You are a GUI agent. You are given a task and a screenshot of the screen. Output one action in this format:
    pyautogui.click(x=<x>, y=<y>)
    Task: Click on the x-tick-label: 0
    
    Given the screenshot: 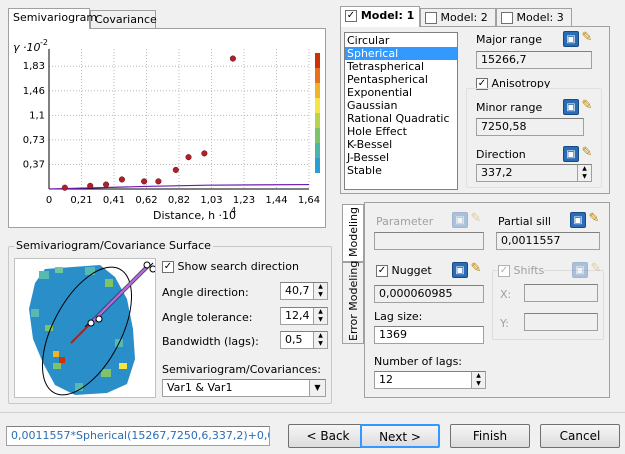 What is the action you would take?
    pyautogui.click(x=49, y=200)
    